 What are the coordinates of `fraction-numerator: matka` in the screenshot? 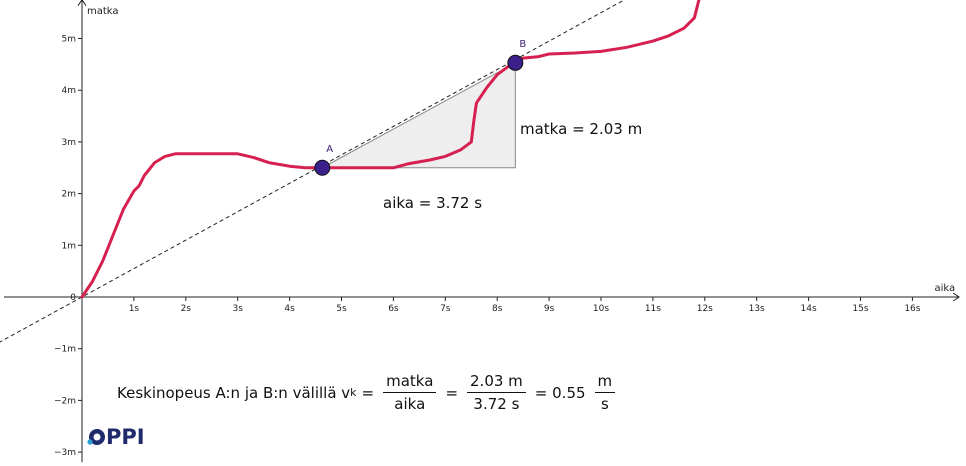 It's located at (410, 382).